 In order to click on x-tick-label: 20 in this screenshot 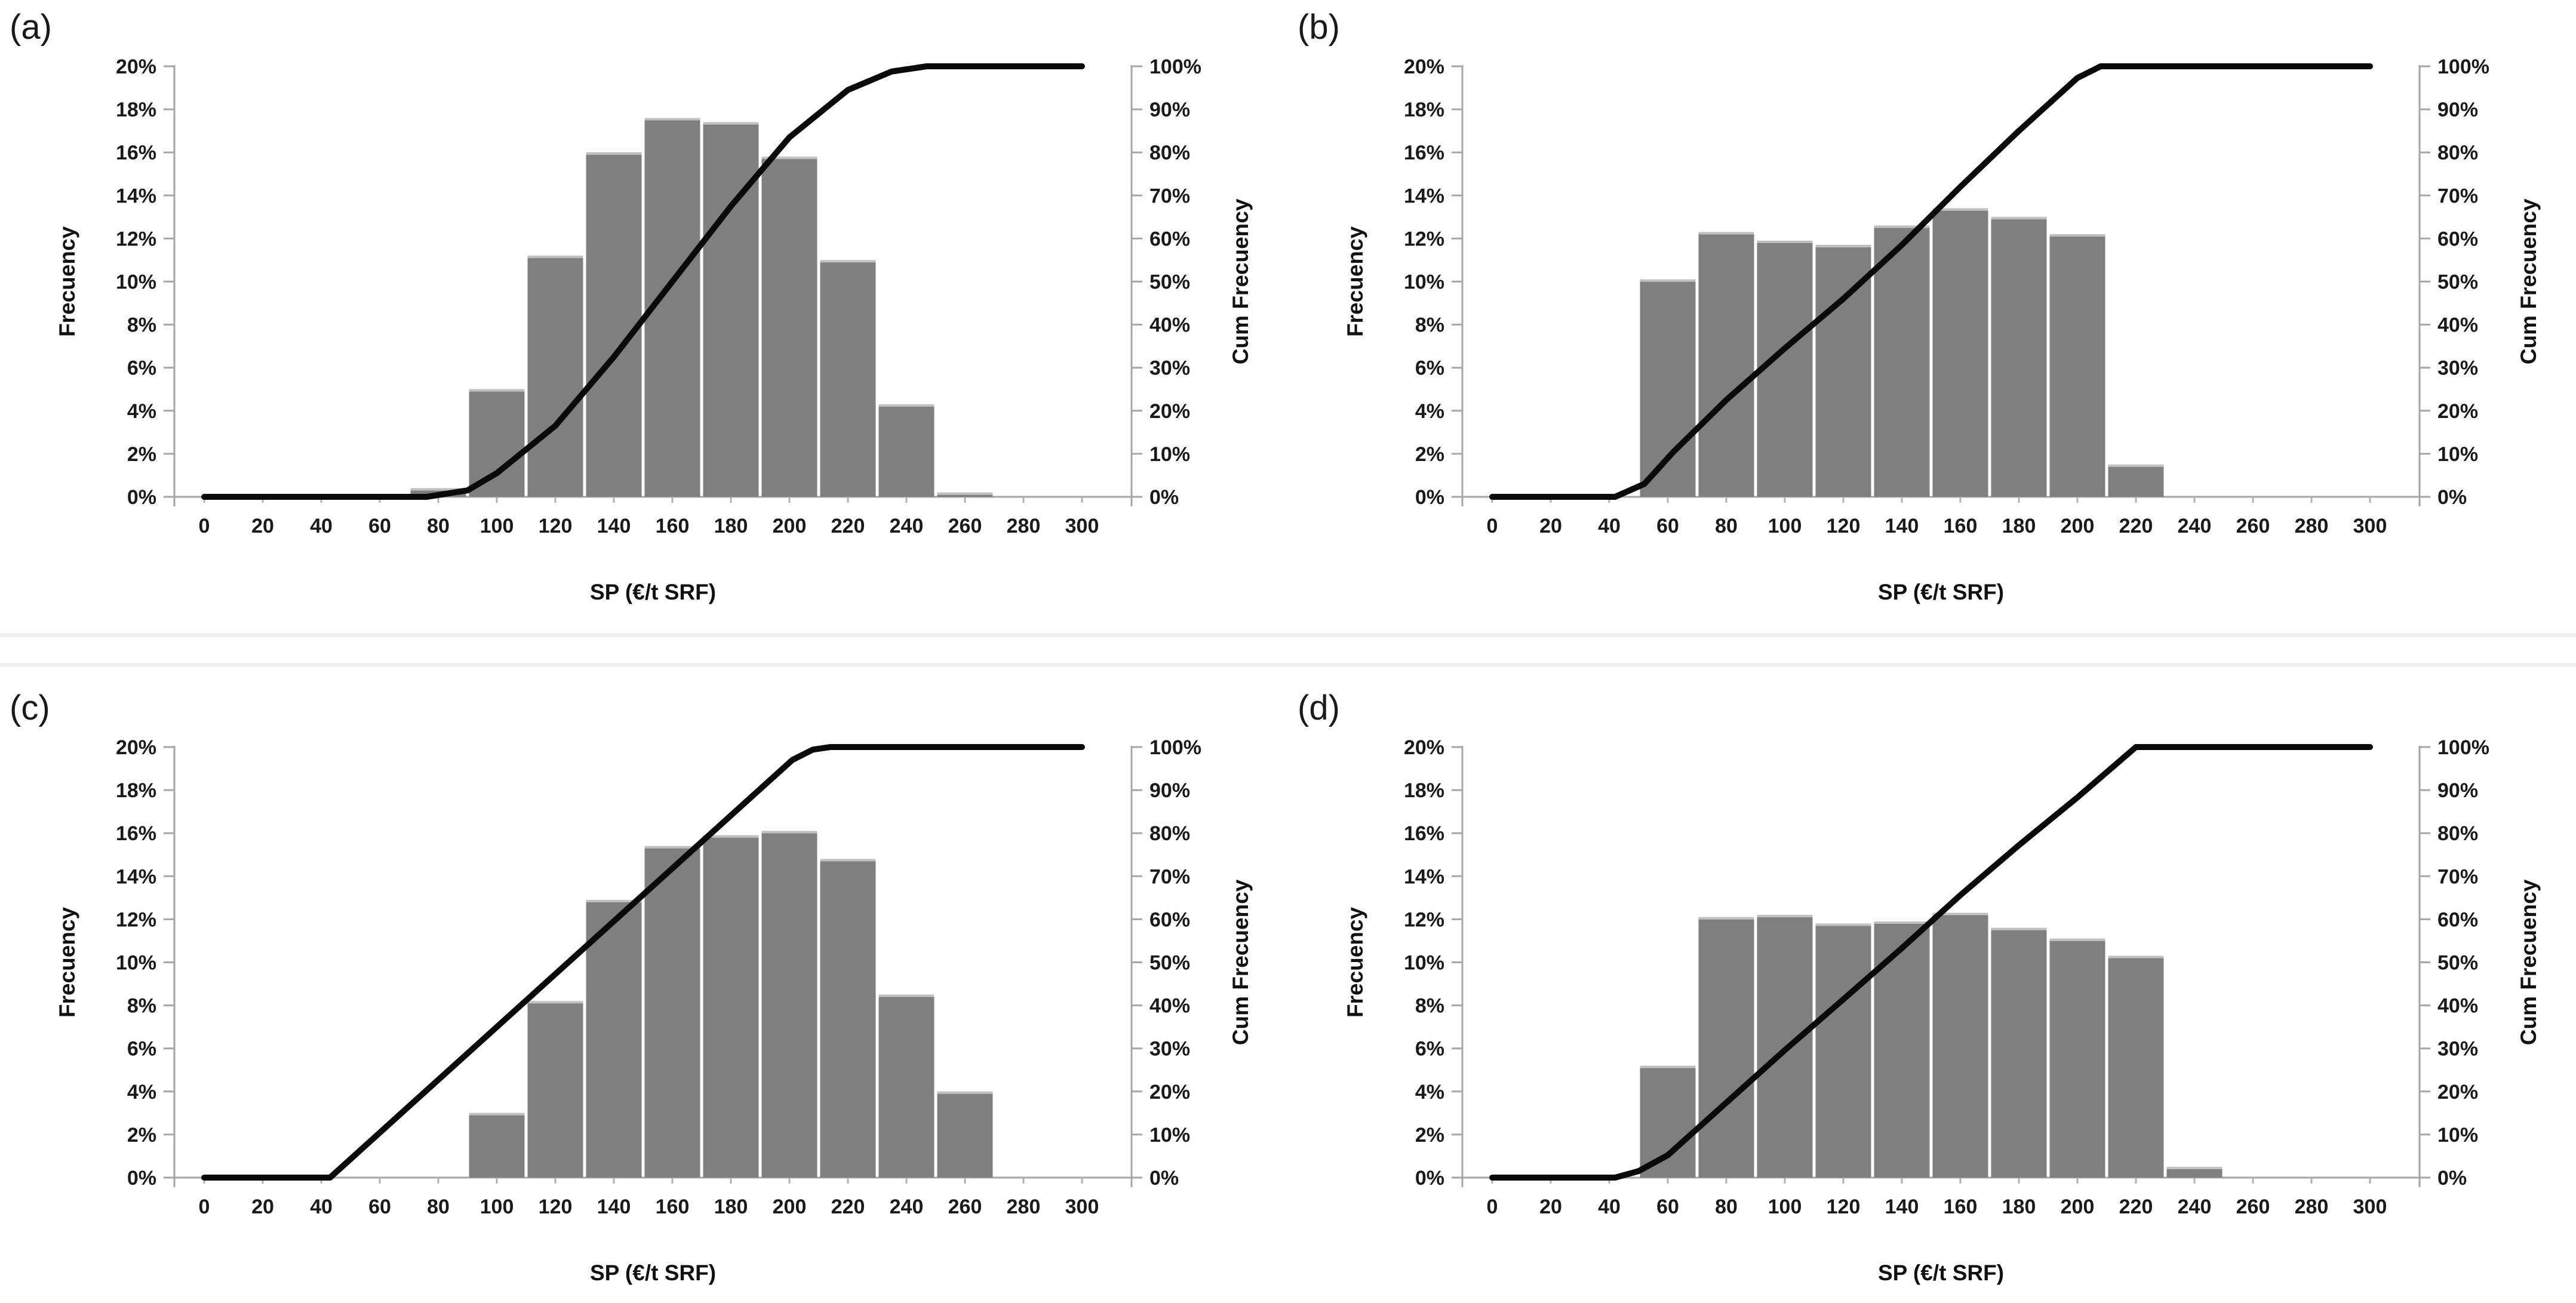, I will do `click(1550, 526)`.